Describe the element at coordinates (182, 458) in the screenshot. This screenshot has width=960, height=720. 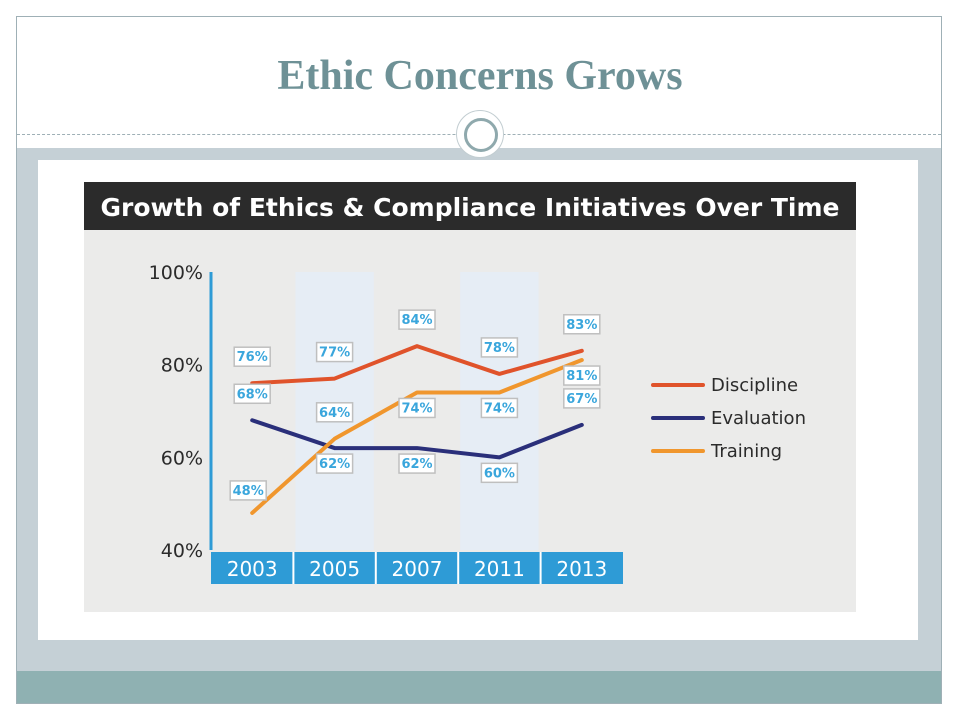
I see `y-tick-label: 60%` at that location.